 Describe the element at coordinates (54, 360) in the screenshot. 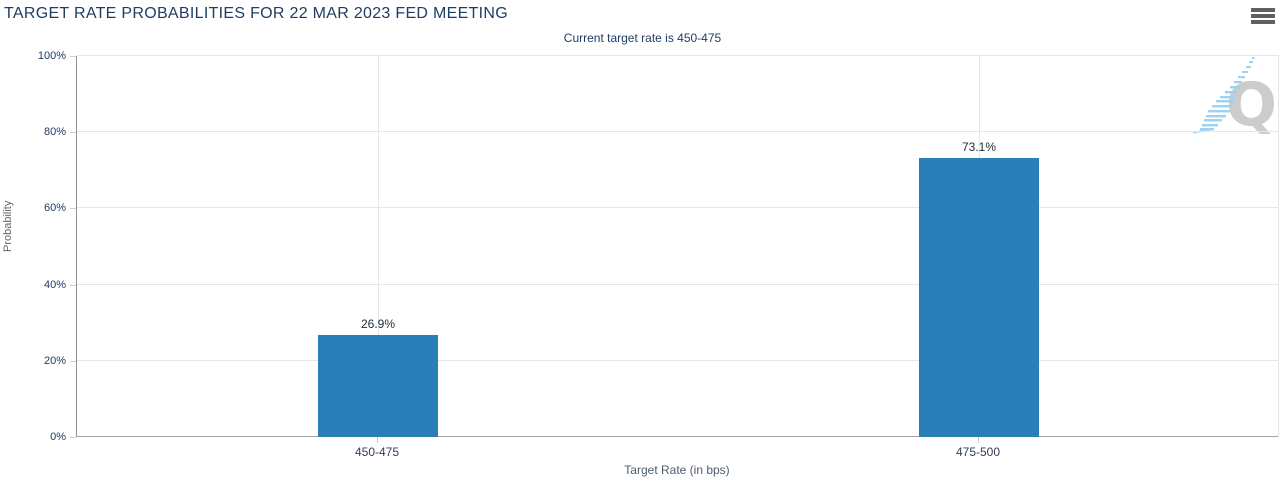

I see `y-axis-label: 20%` at that location.